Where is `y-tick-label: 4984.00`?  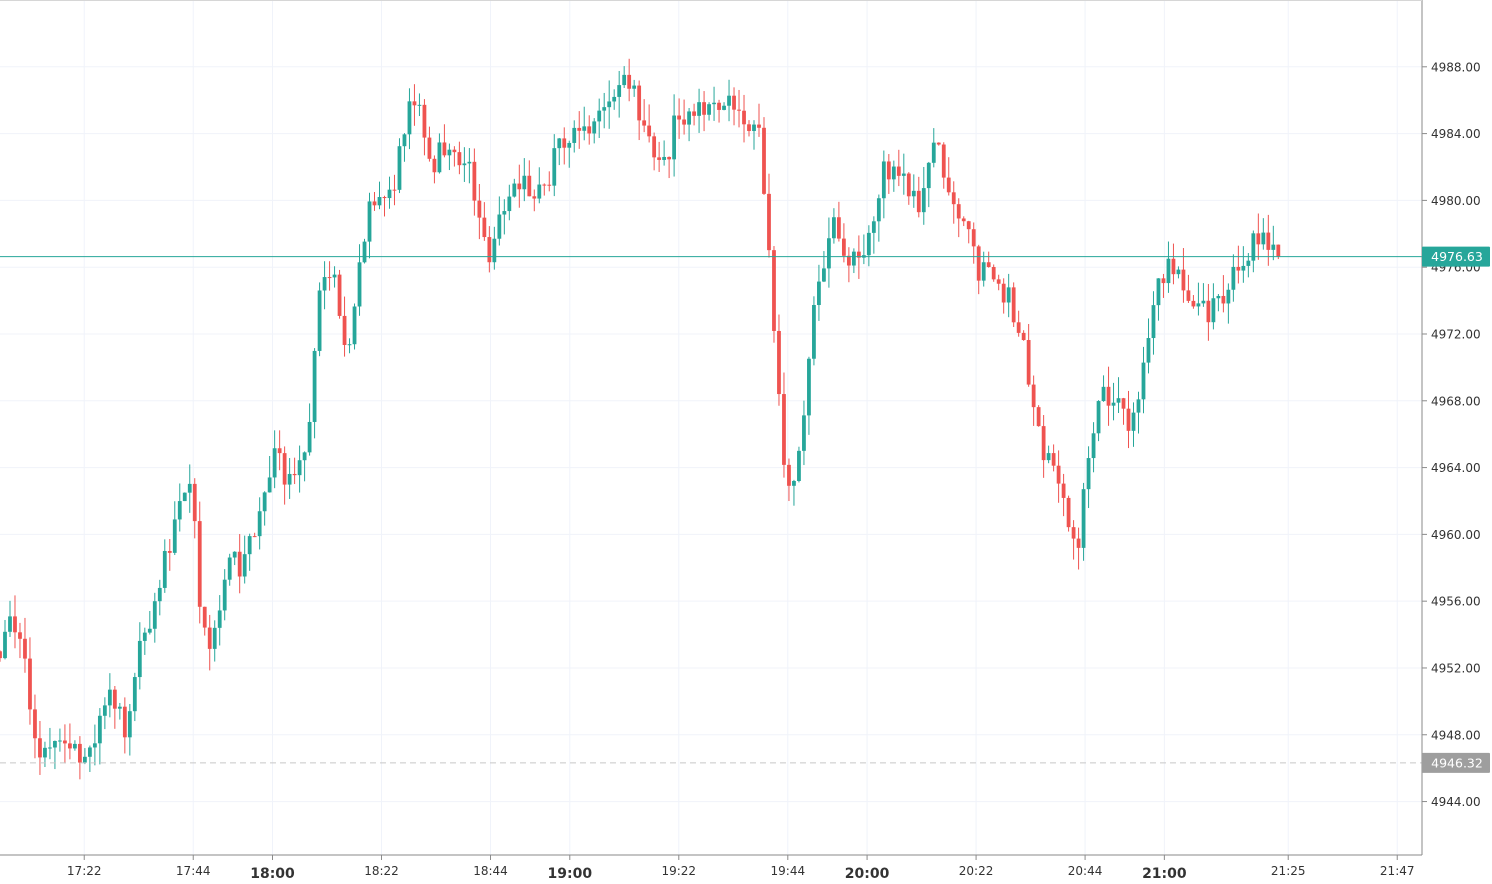
y-tick-label: 4984.00 is located at coordinates (1456, 134).